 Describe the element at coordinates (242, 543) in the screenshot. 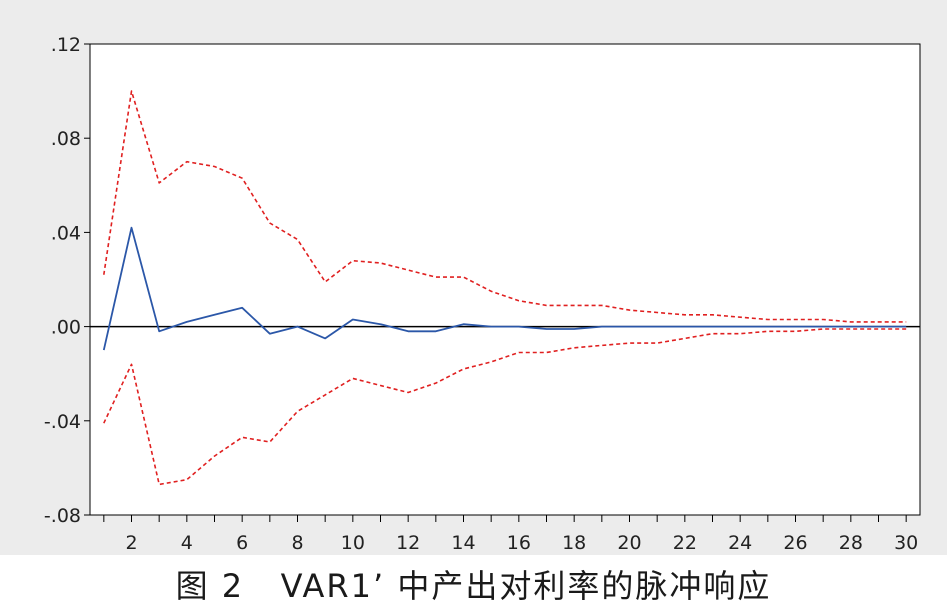

I see `x-tick-label: 6` at that location.